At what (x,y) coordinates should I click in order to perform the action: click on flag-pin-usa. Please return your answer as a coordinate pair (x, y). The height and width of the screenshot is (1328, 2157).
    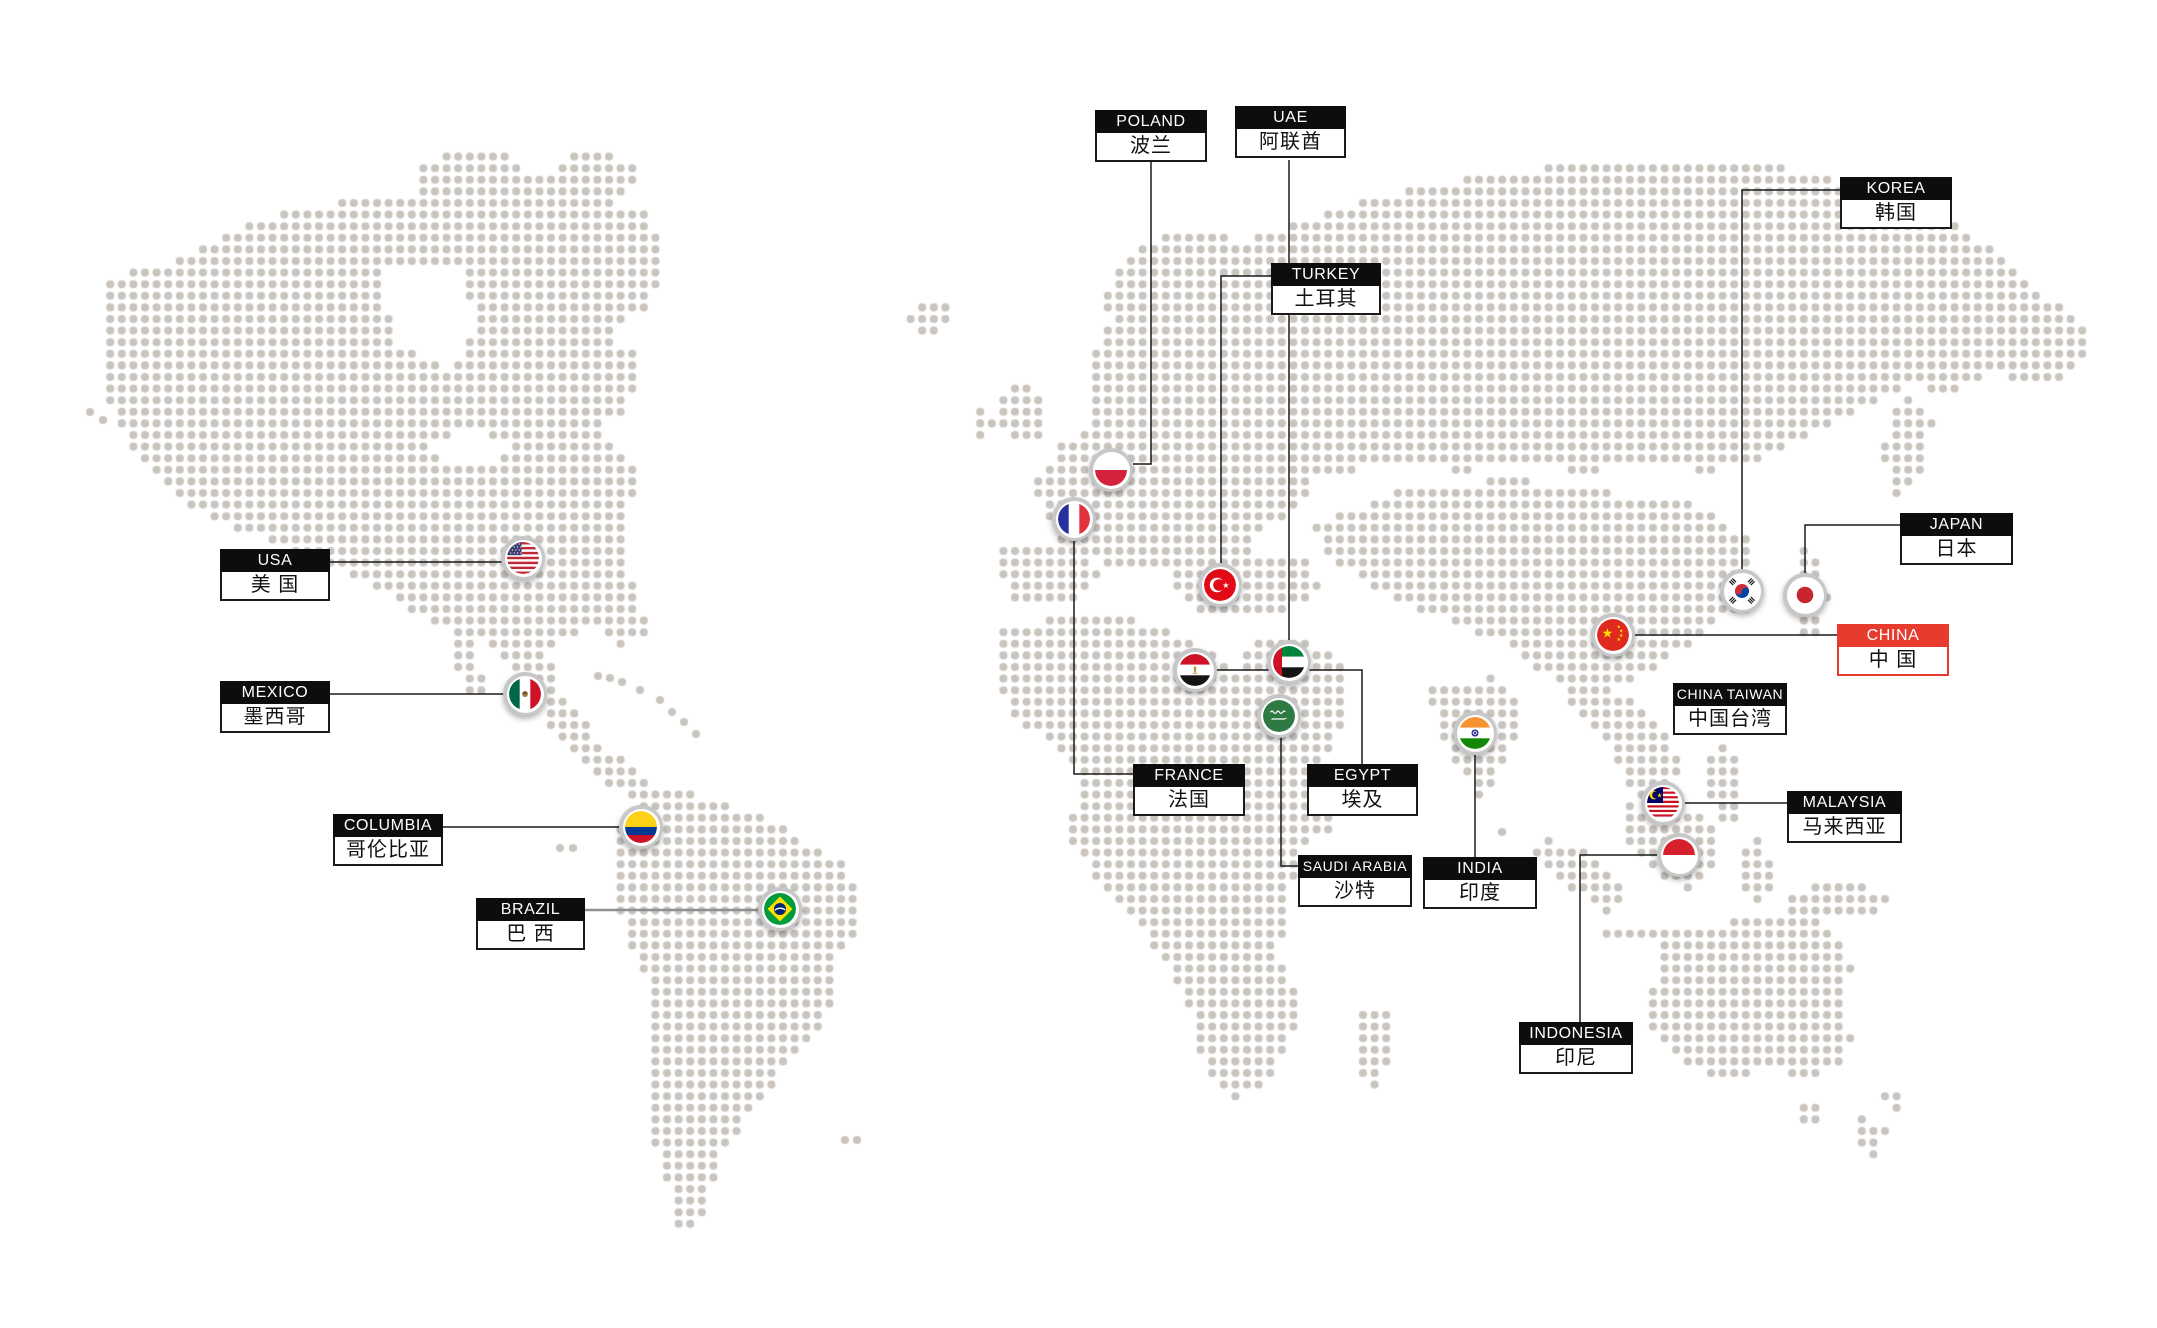
    Looking at the image, I should click on (523, 558).